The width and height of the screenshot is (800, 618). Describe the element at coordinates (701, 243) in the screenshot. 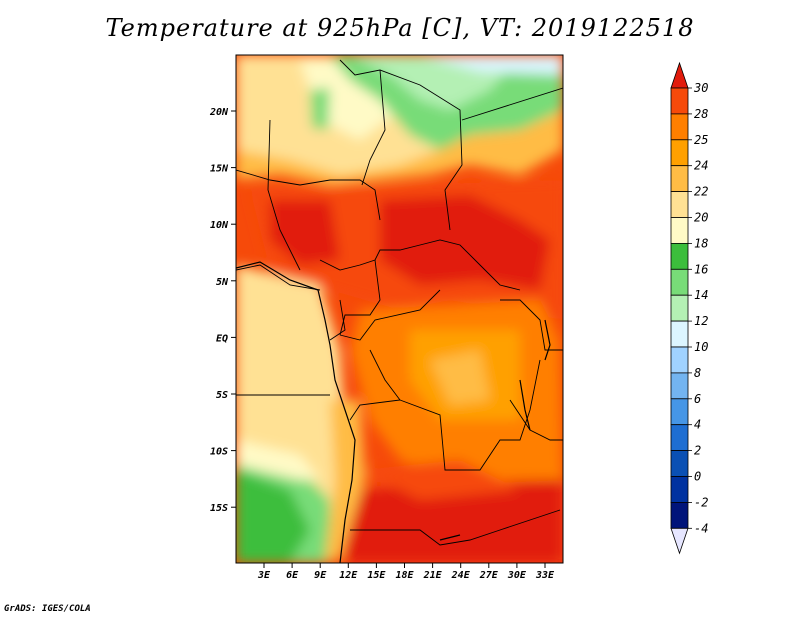

I see `colorbar-label: 18` at that location.